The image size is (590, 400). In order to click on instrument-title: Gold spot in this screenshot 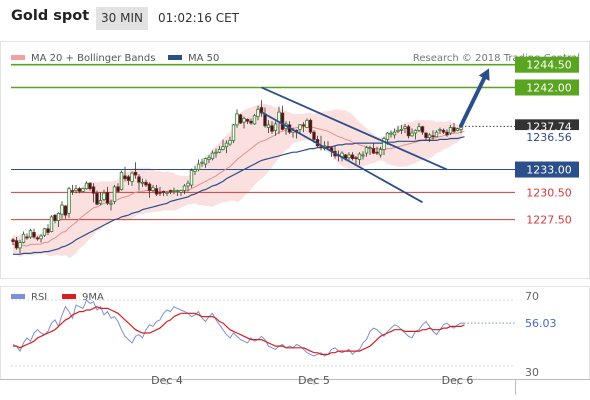, I will do `click(50, 16)`.